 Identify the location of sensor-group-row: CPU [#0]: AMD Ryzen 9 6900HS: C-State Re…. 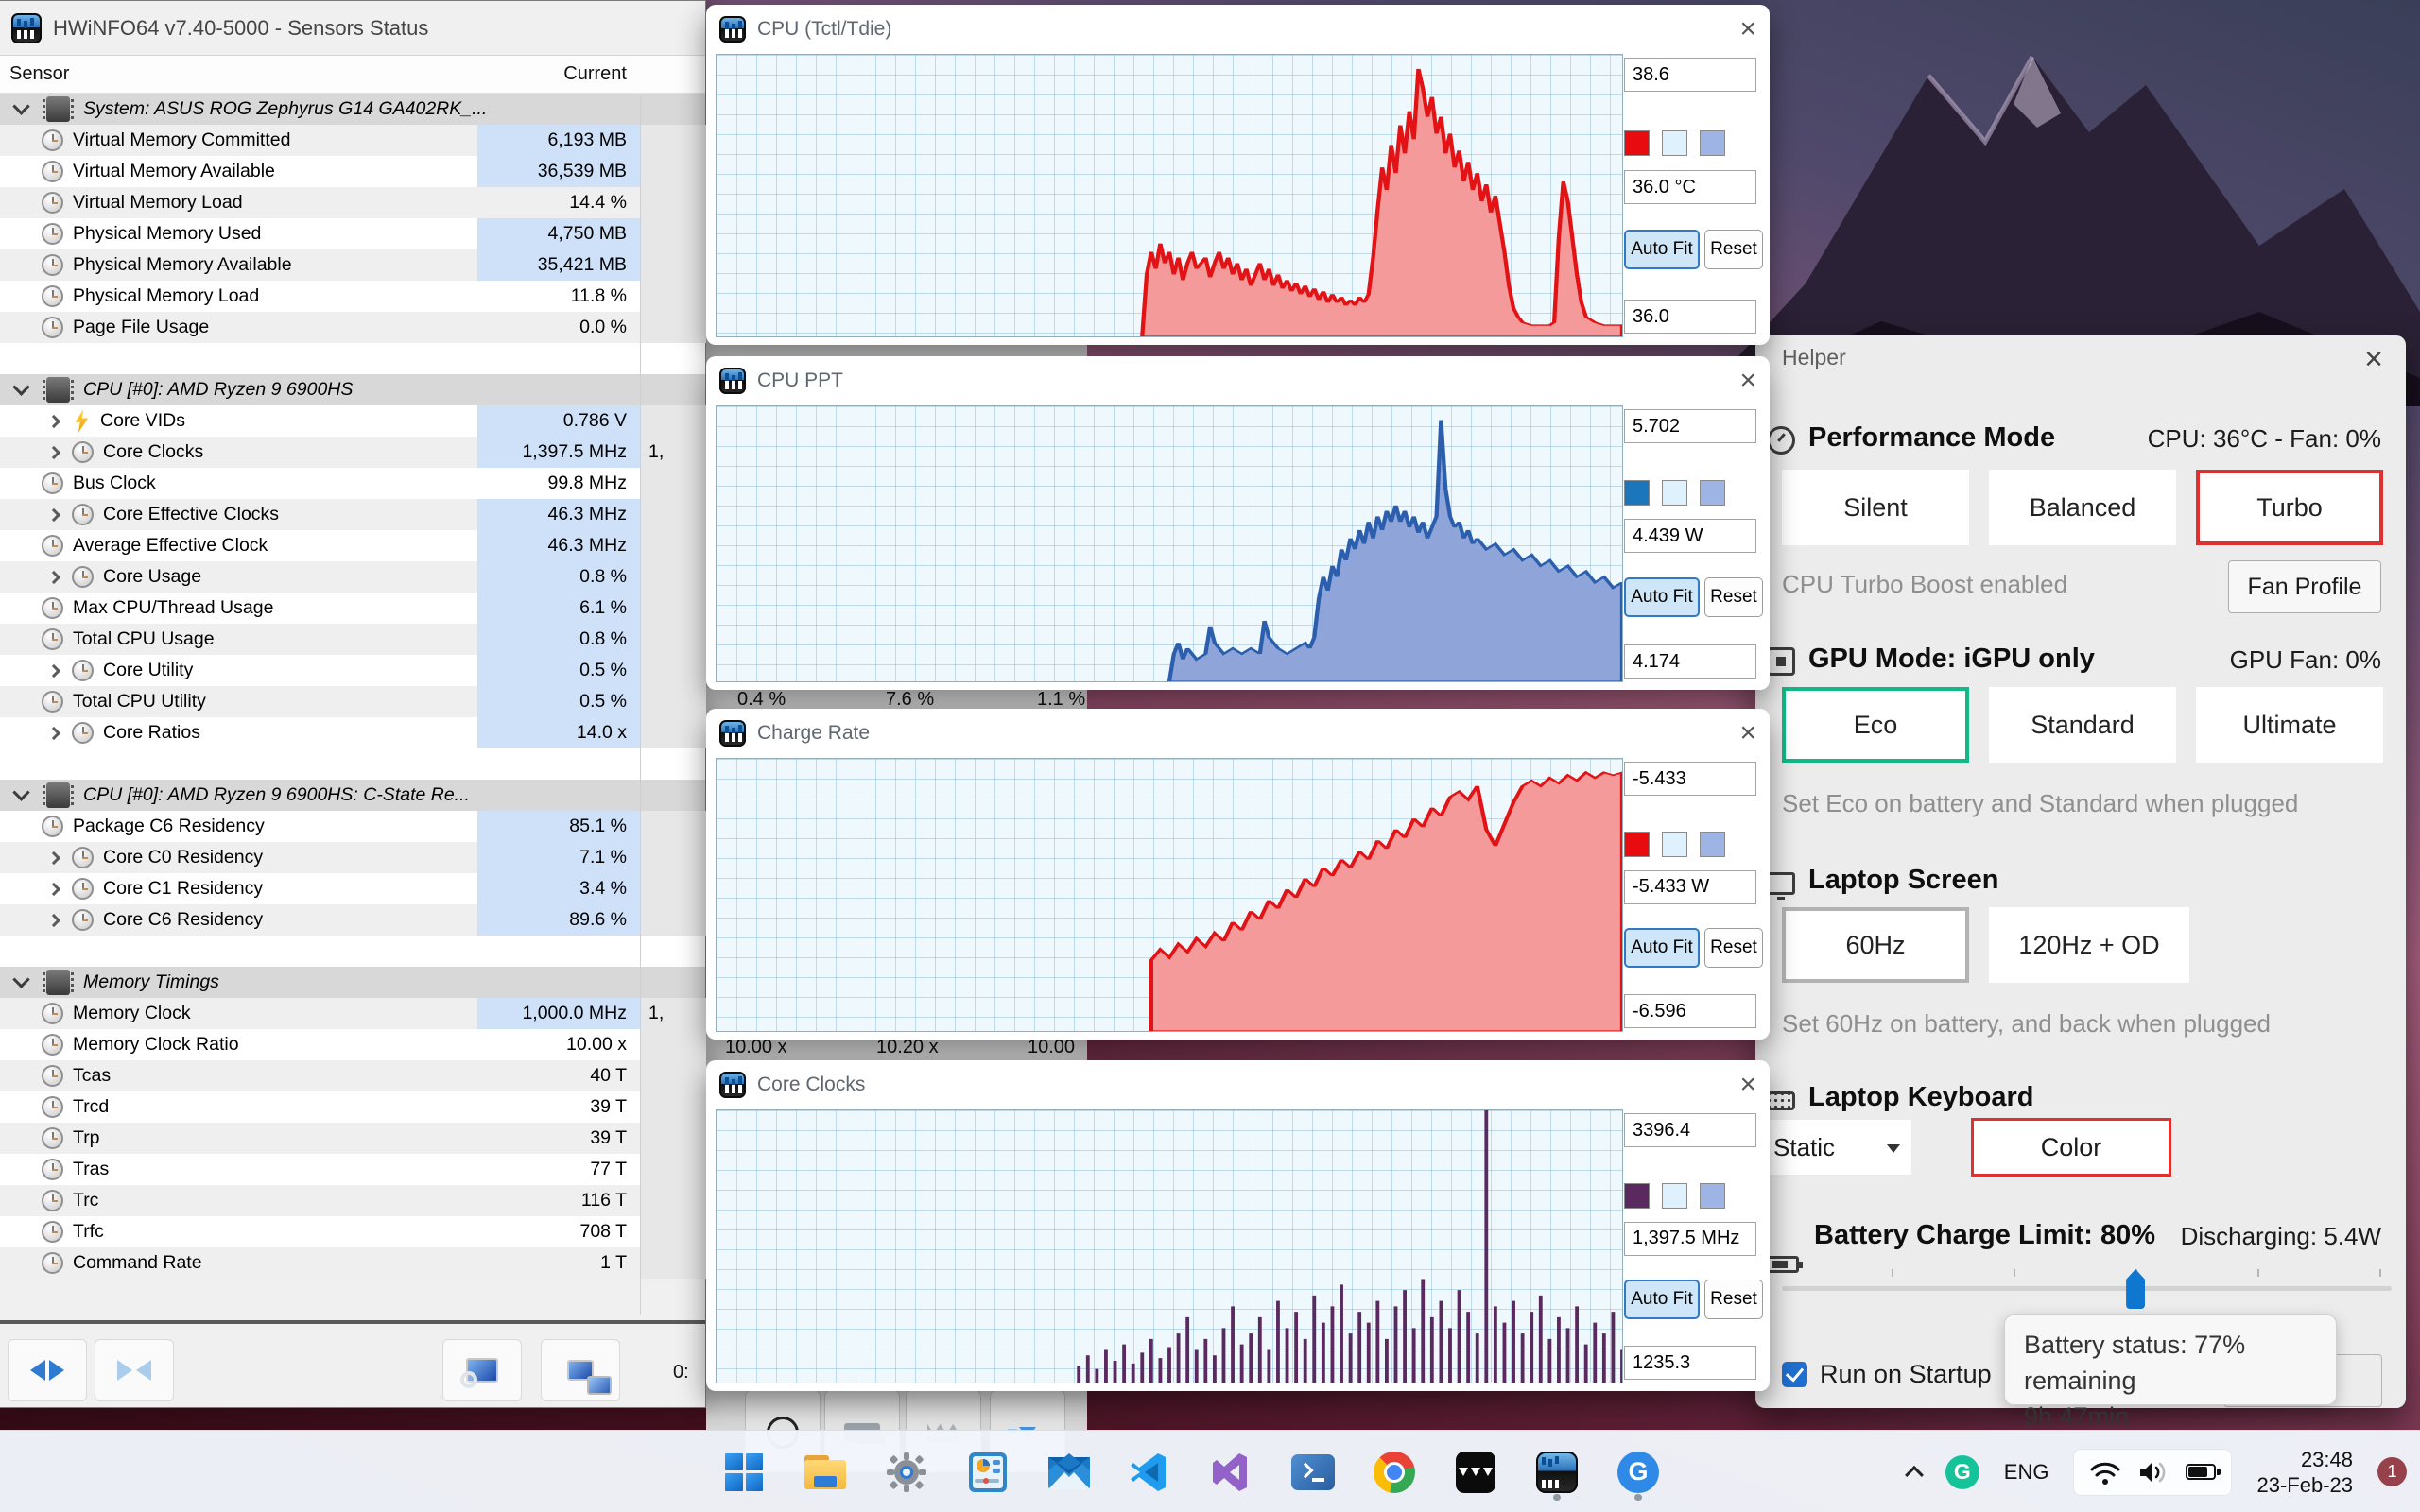
(352, 795).